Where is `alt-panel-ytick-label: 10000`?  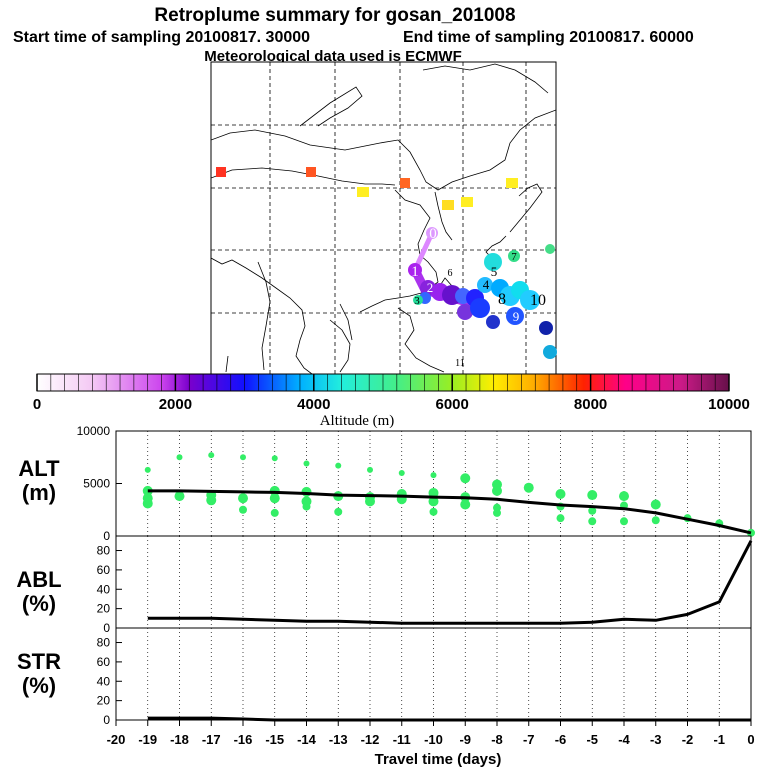 alt-panel-ytick-label: 10000 is located at coordinates (94, 431).